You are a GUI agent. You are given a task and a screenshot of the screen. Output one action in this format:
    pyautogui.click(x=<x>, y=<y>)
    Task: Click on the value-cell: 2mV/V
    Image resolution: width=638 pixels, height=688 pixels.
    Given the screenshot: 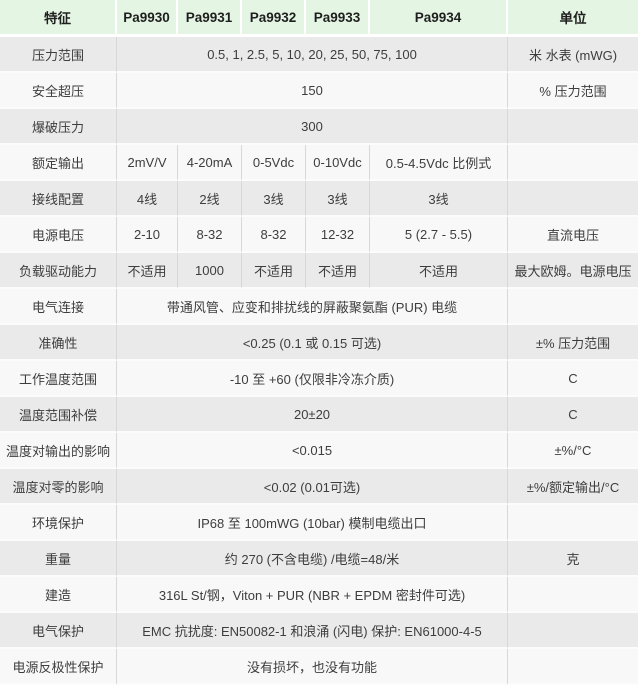 What is the action you would take?
    pyautogui.click(x=147, y=163)
    